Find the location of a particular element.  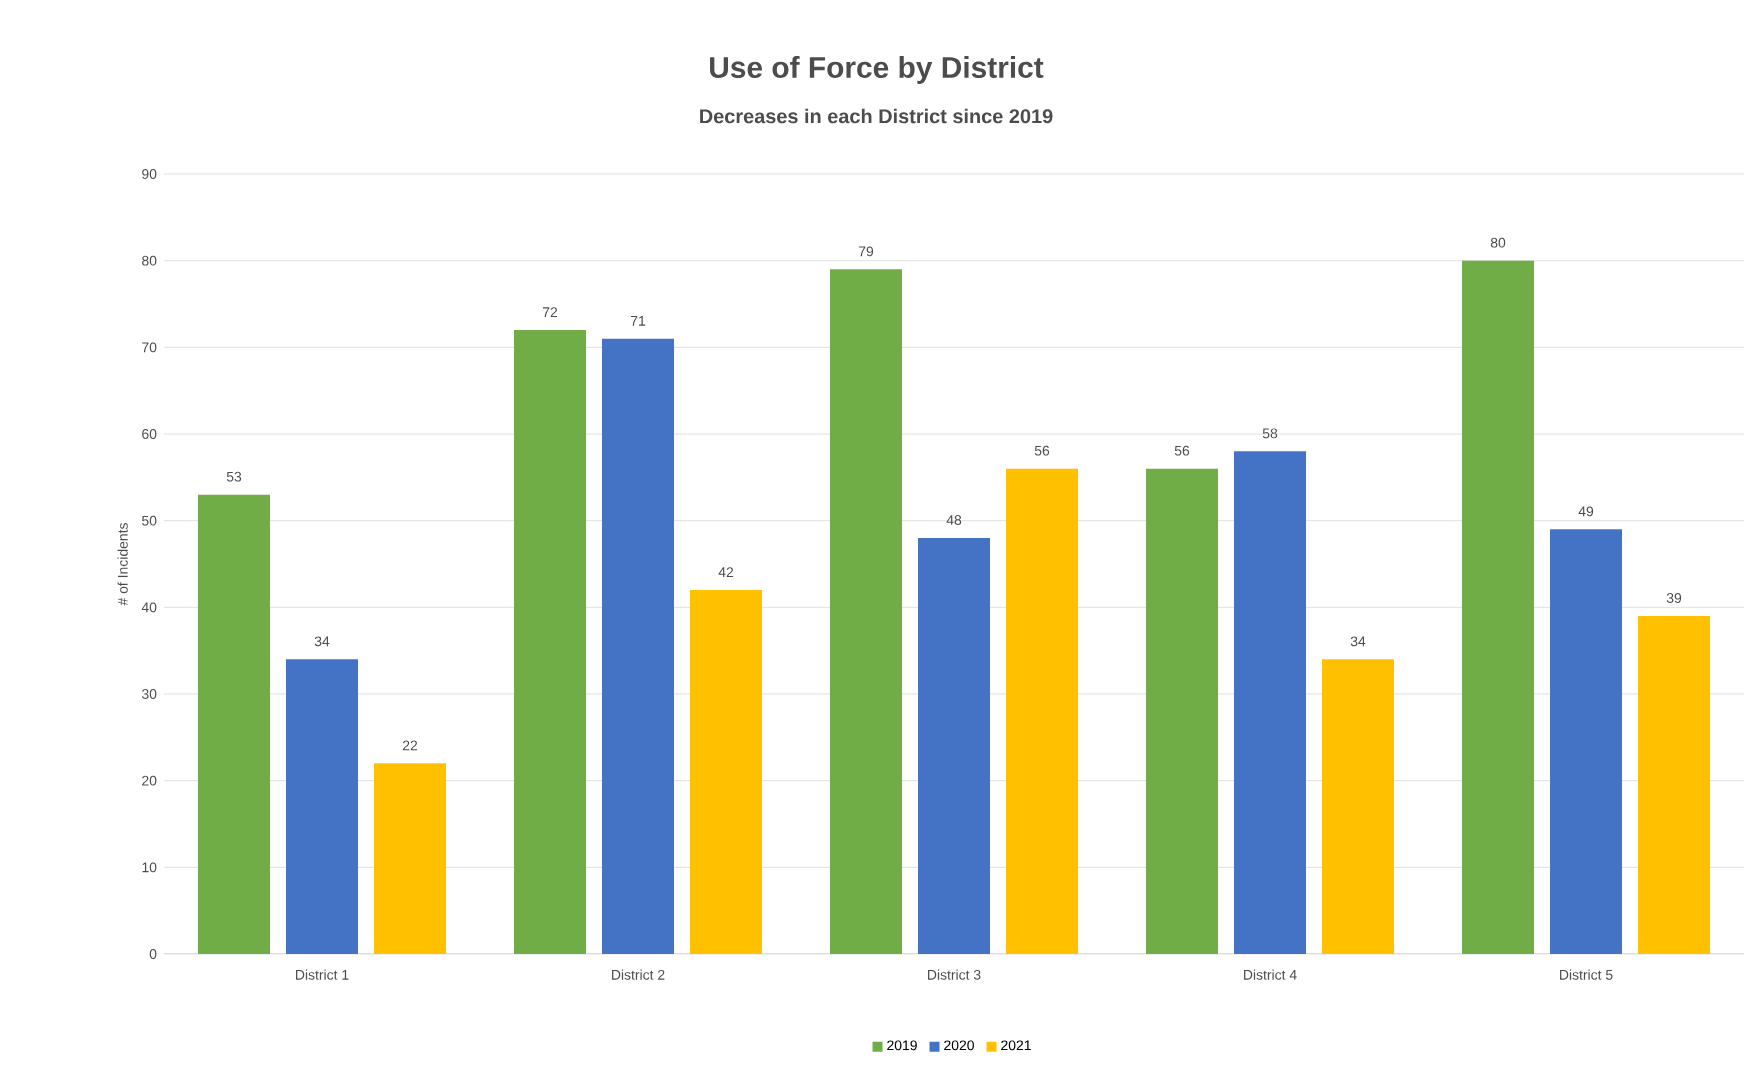

chart-subtitle: Decreases in each District since 2019 is located at coordinates (876, 116).